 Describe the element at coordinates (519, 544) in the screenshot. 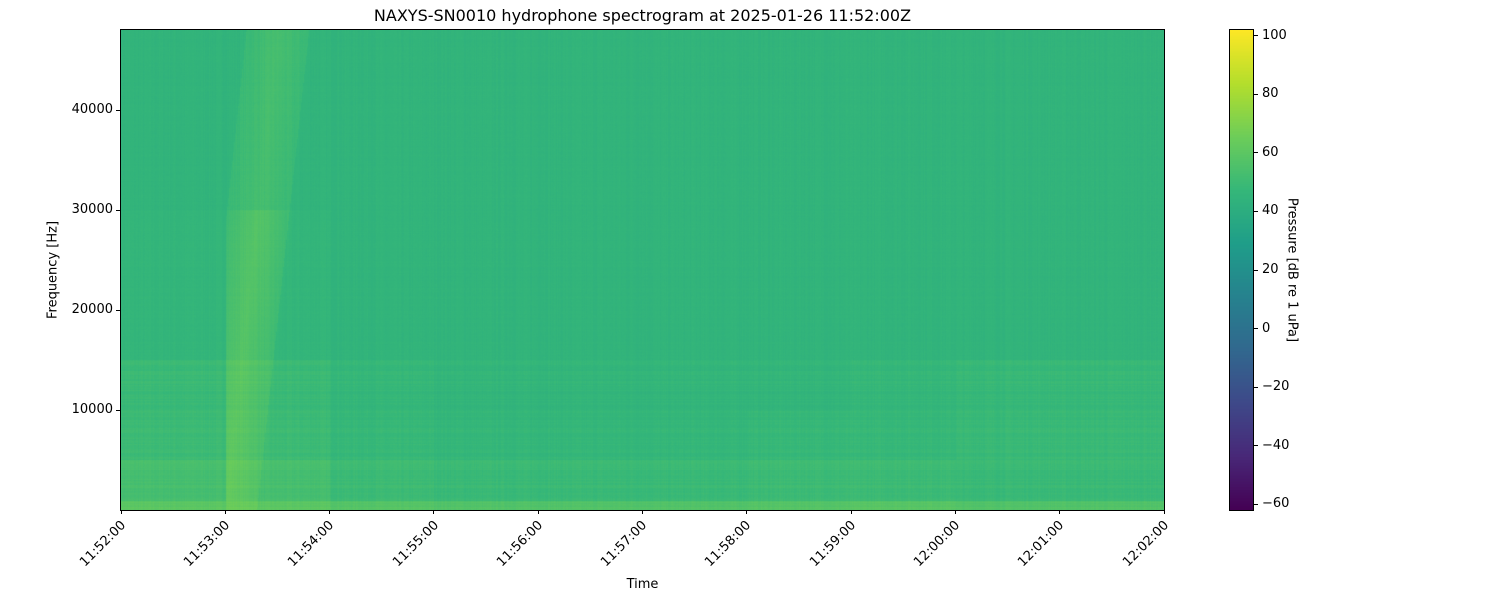

I see `x-tick-label: 11:56:00` at that location.